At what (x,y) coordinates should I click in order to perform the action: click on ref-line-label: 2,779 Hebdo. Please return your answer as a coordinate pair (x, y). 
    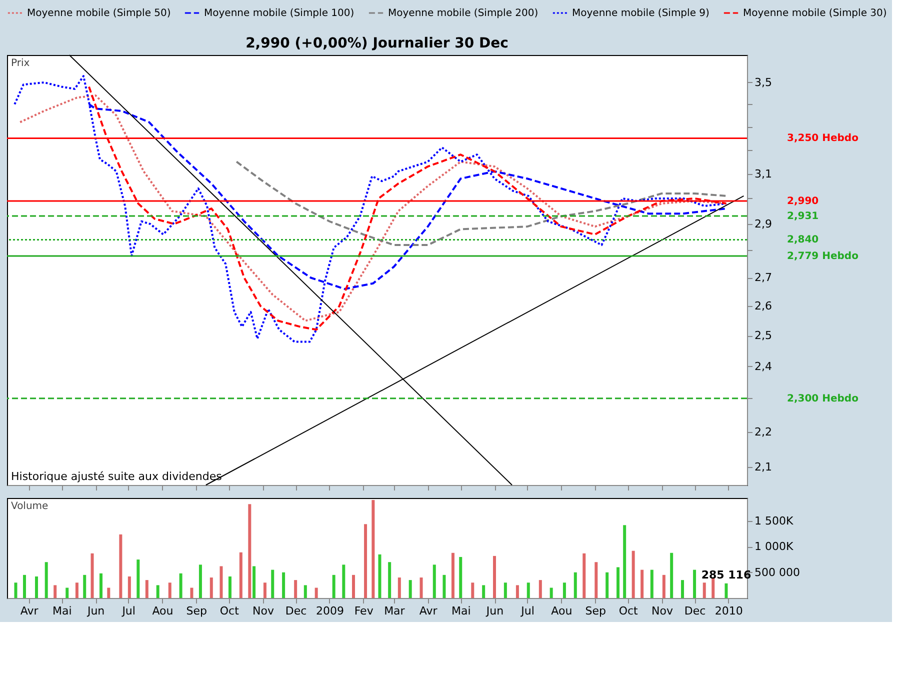
    Looking at the image, I should click on (823, 256).